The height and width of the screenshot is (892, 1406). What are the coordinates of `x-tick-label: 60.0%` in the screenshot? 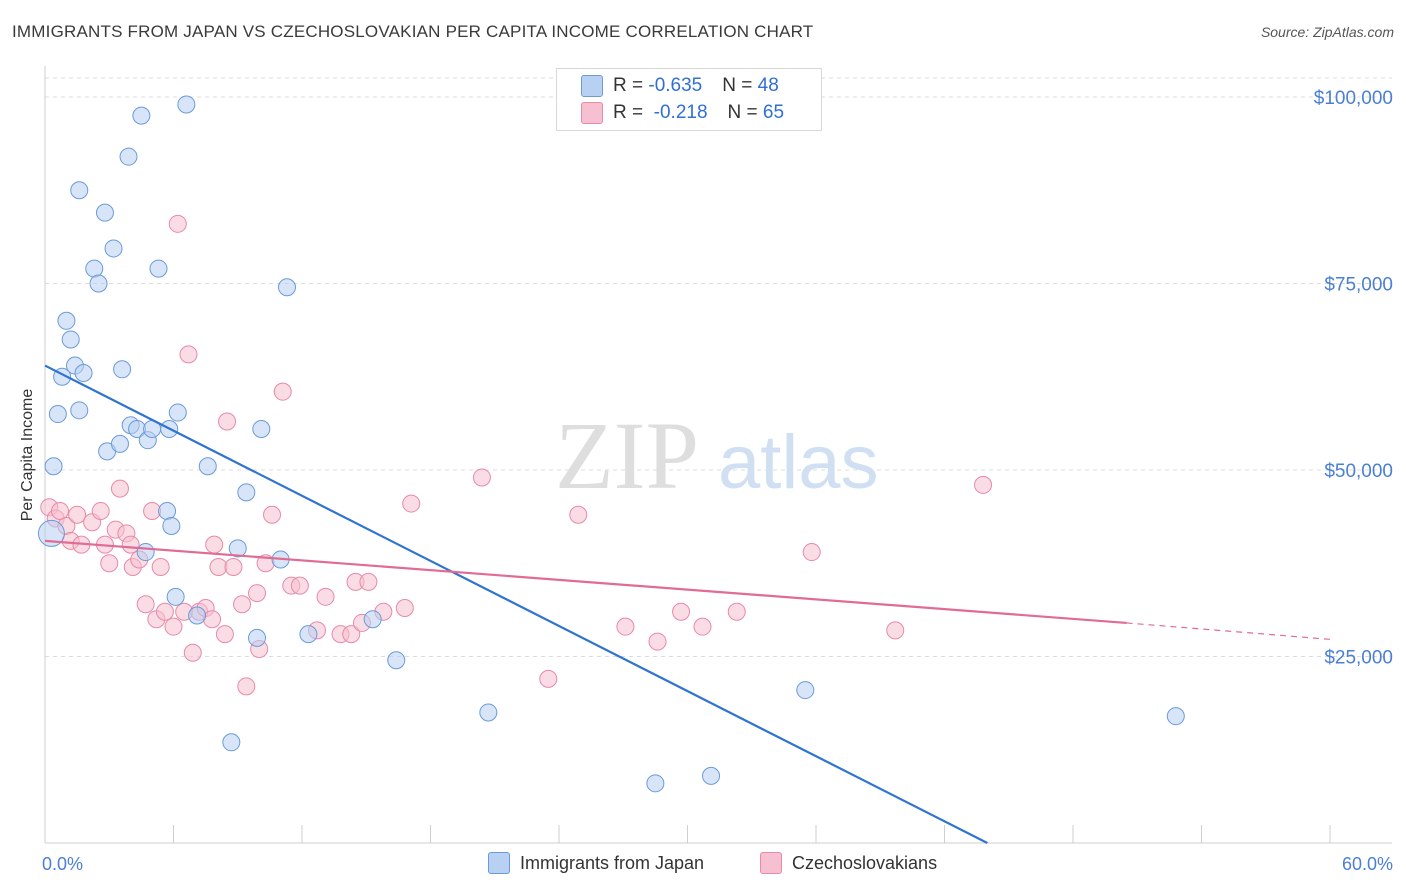 It's located at (1367, 864).